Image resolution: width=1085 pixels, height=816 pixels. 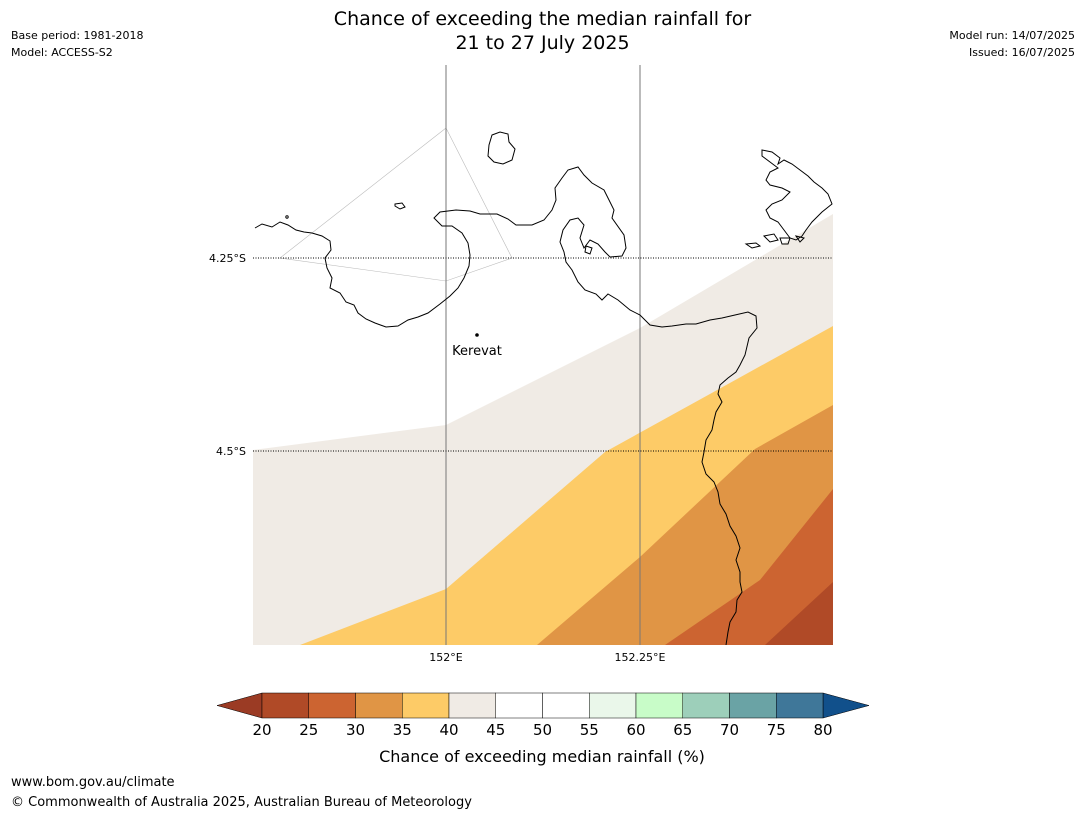 I want to click on colorbar-tick-label: 80, so click(x=822, y=730).